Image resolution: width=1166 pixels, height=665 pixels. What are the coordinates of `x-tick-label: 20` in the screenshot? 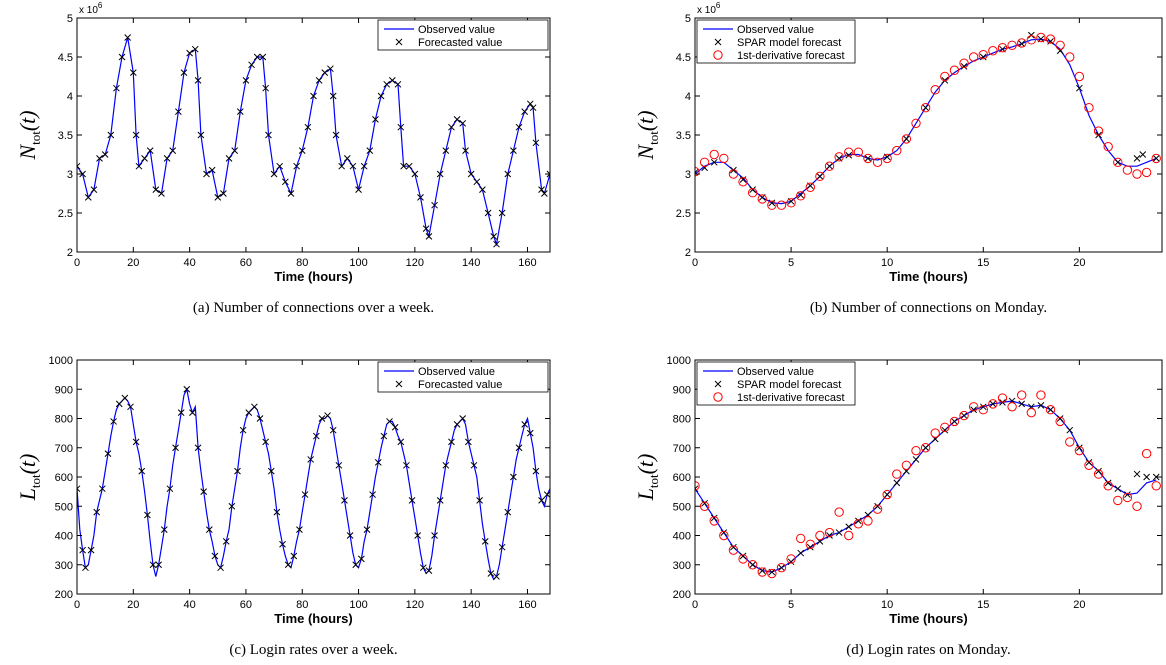 It's located at (133, 605).